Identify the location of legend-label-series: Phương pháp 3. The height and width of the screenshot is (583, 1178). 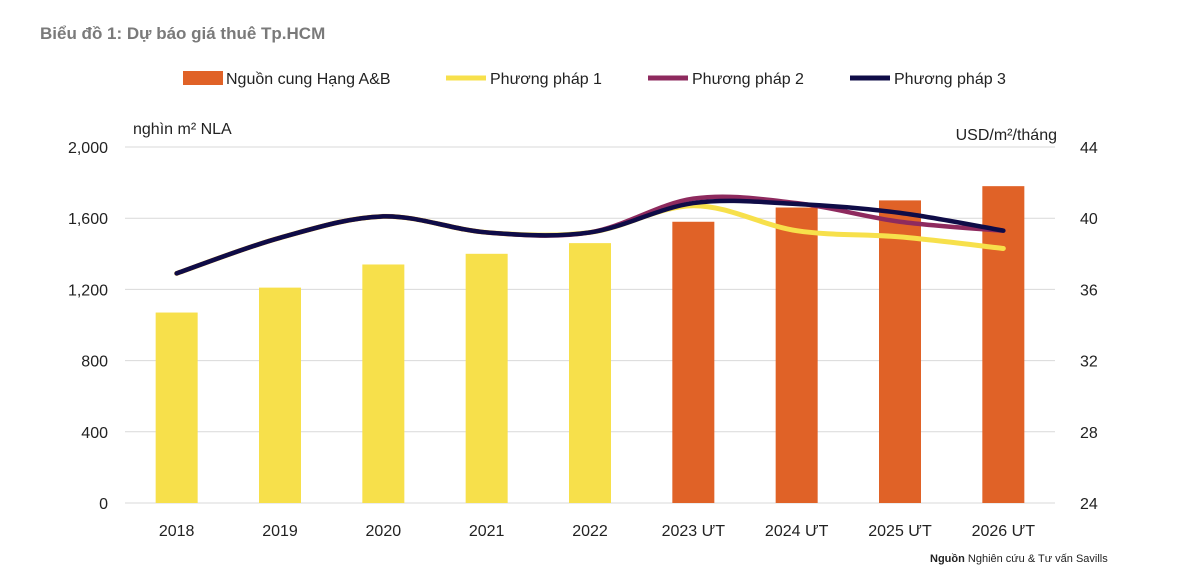
(950, 79).